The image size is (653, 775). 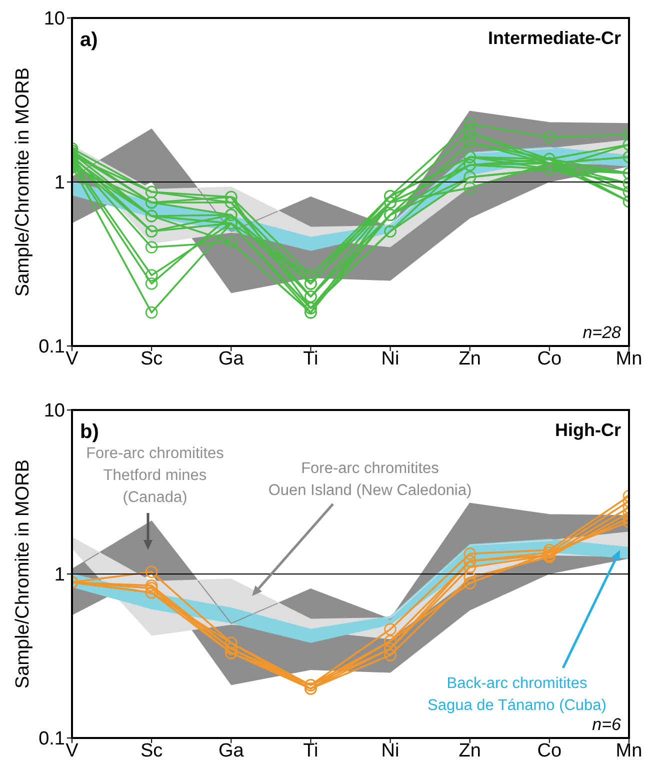 What do you see at coordinates (370, 479) in the screenshot?
I see `text: Fore-arc chromitites Ouen Island (New Caledonia)` at bounding box center [370, 479].